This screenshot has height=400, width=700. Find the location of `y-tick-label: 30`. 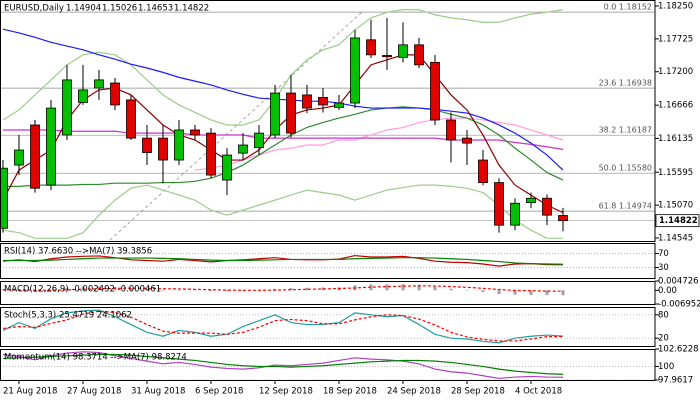

y-tick-label: 30 is located at coordinates (663, 268).